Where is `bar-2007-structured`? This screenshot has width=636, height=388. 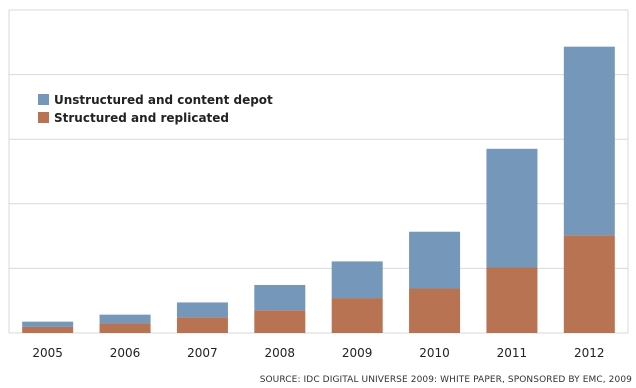
bar-2007-structured is located at coordinates (202, 325).